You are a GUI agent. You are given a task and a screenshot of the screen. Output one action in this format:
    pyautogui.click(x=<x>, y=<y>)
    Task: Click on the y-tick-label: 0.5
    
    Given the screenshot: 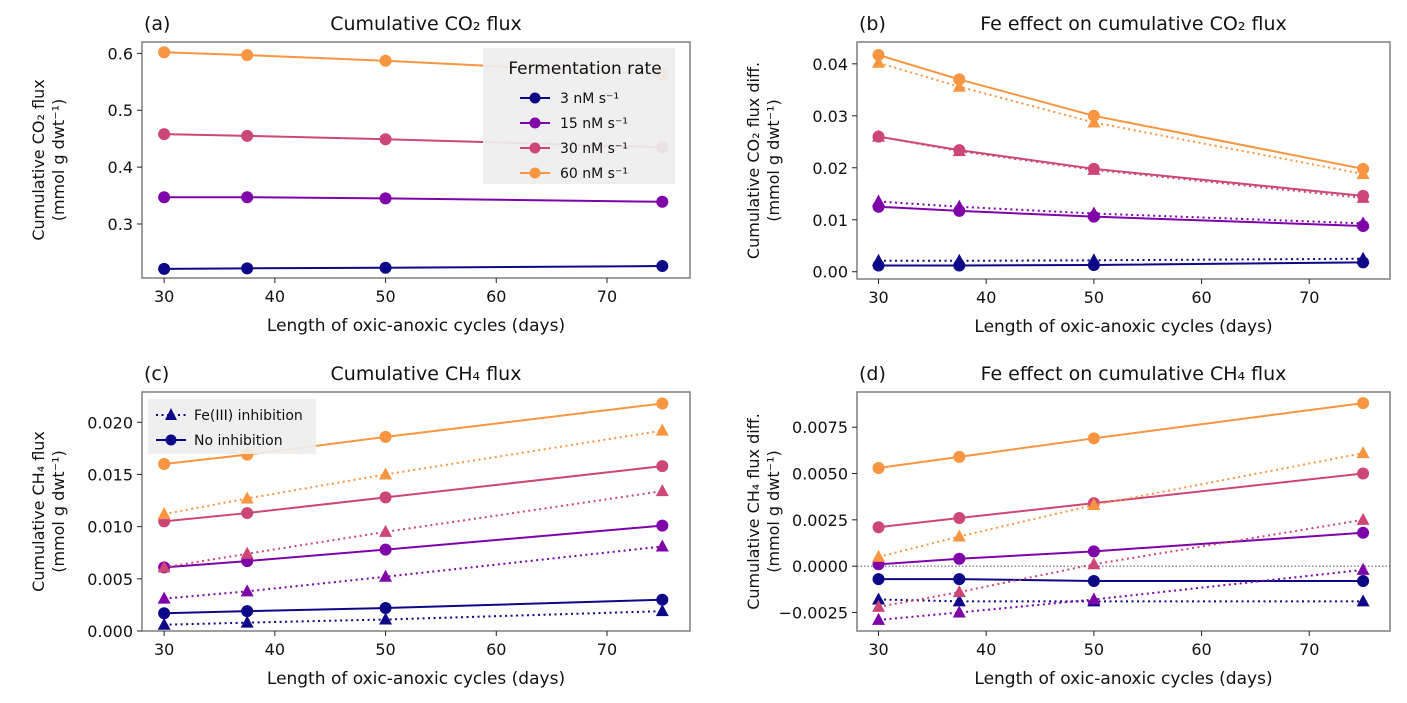 What is the action you would take?
    pyautogui.click(x=120, y=110)
    